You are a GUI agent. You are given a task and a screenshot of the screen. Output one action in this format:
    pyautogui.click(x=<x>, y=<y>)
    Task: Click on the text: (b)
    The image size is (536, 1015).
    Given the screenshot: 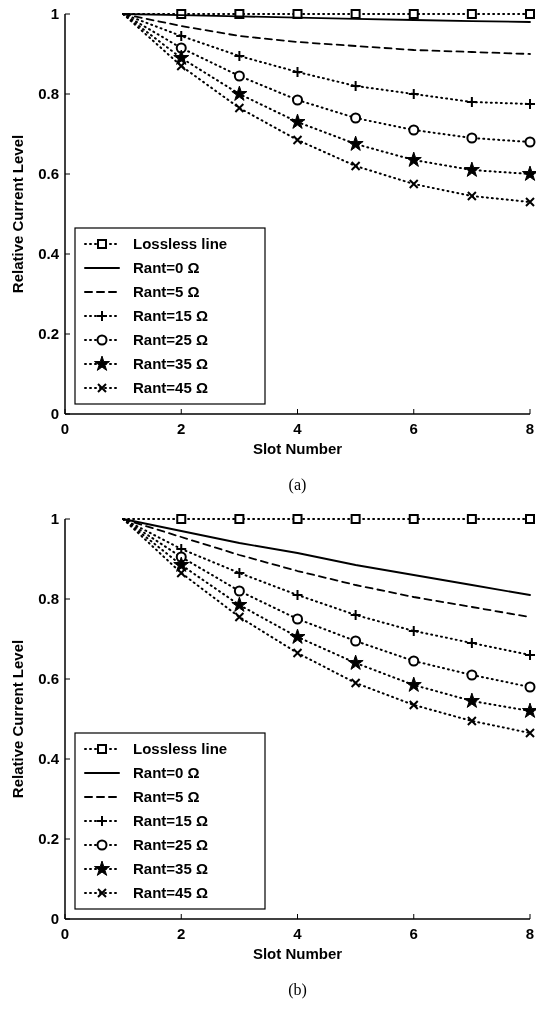 What is the action you would take?
    pyautogui.click(x=297, y=990)
    